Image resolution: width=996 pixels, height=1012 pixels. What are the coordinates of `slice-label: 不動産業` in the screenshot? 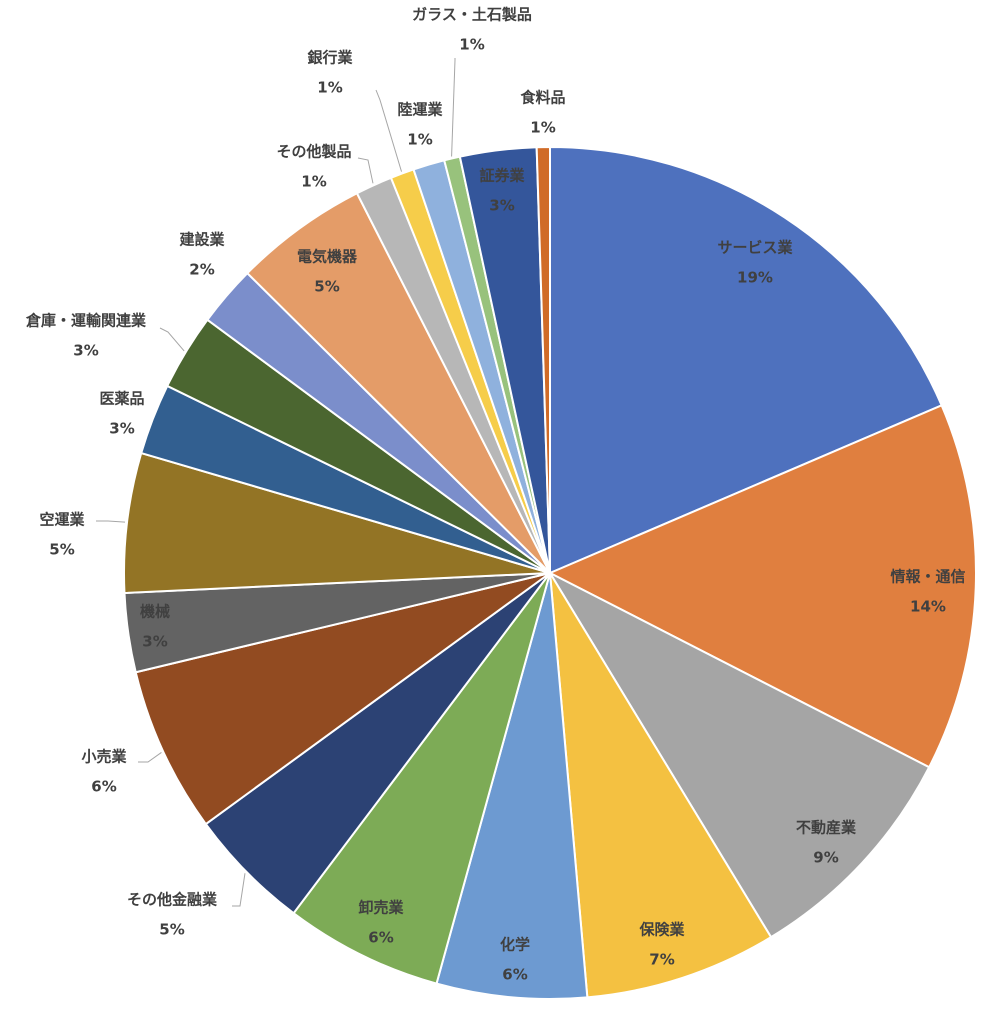 It's located at (826, 828).